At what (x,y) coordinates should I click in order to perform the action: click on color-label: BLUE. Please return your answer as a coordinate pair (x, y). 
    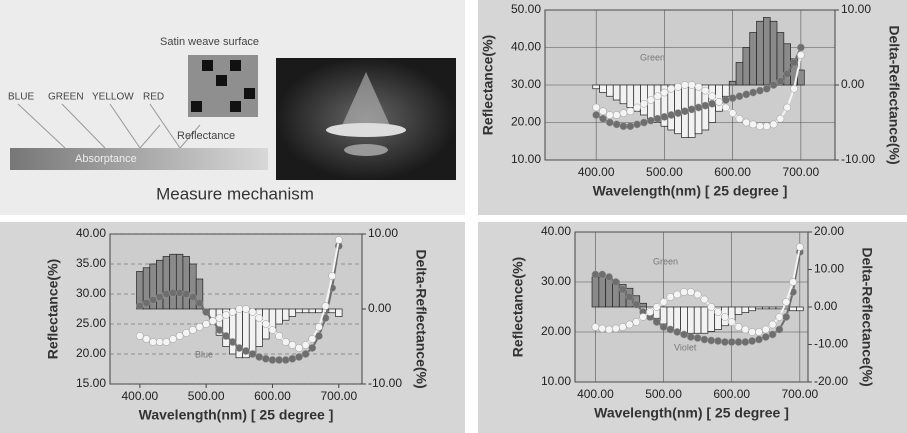
    Looking at the image, I should click on (21, 97).